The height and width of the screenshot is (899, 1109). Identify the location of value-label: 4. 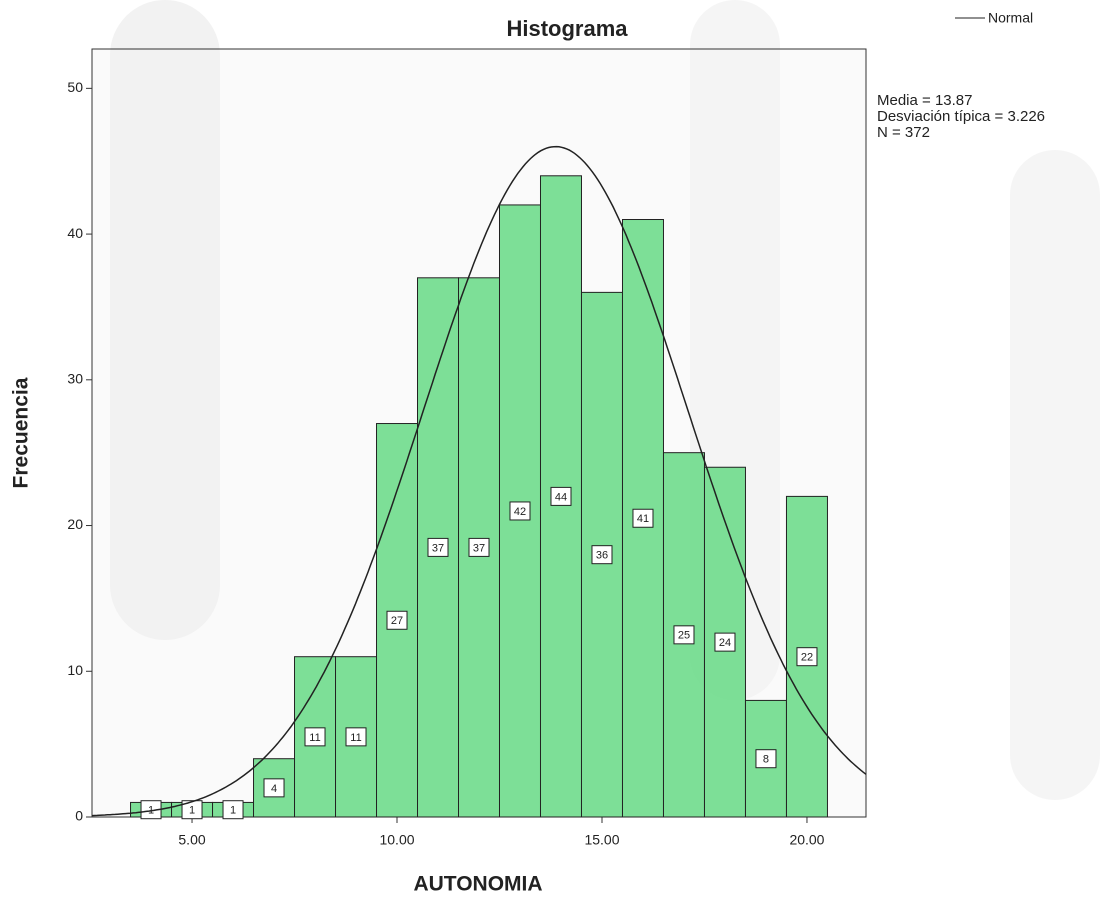
(274, 789).